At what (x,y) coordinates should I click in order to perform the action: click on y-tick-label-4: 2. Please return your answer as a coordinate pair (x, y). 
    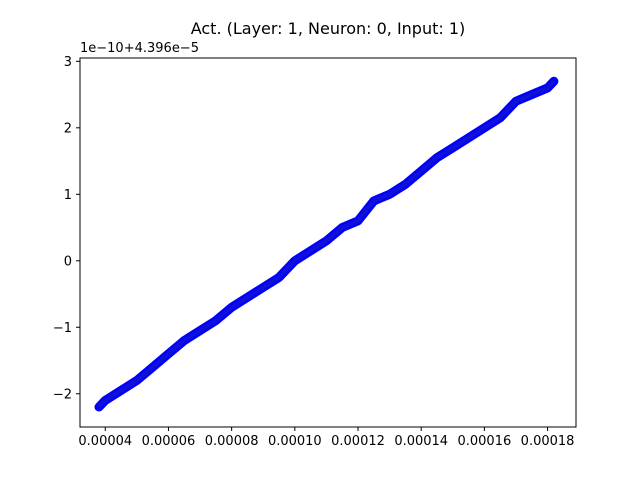
    Looking at the image, I should click on (68, 128).